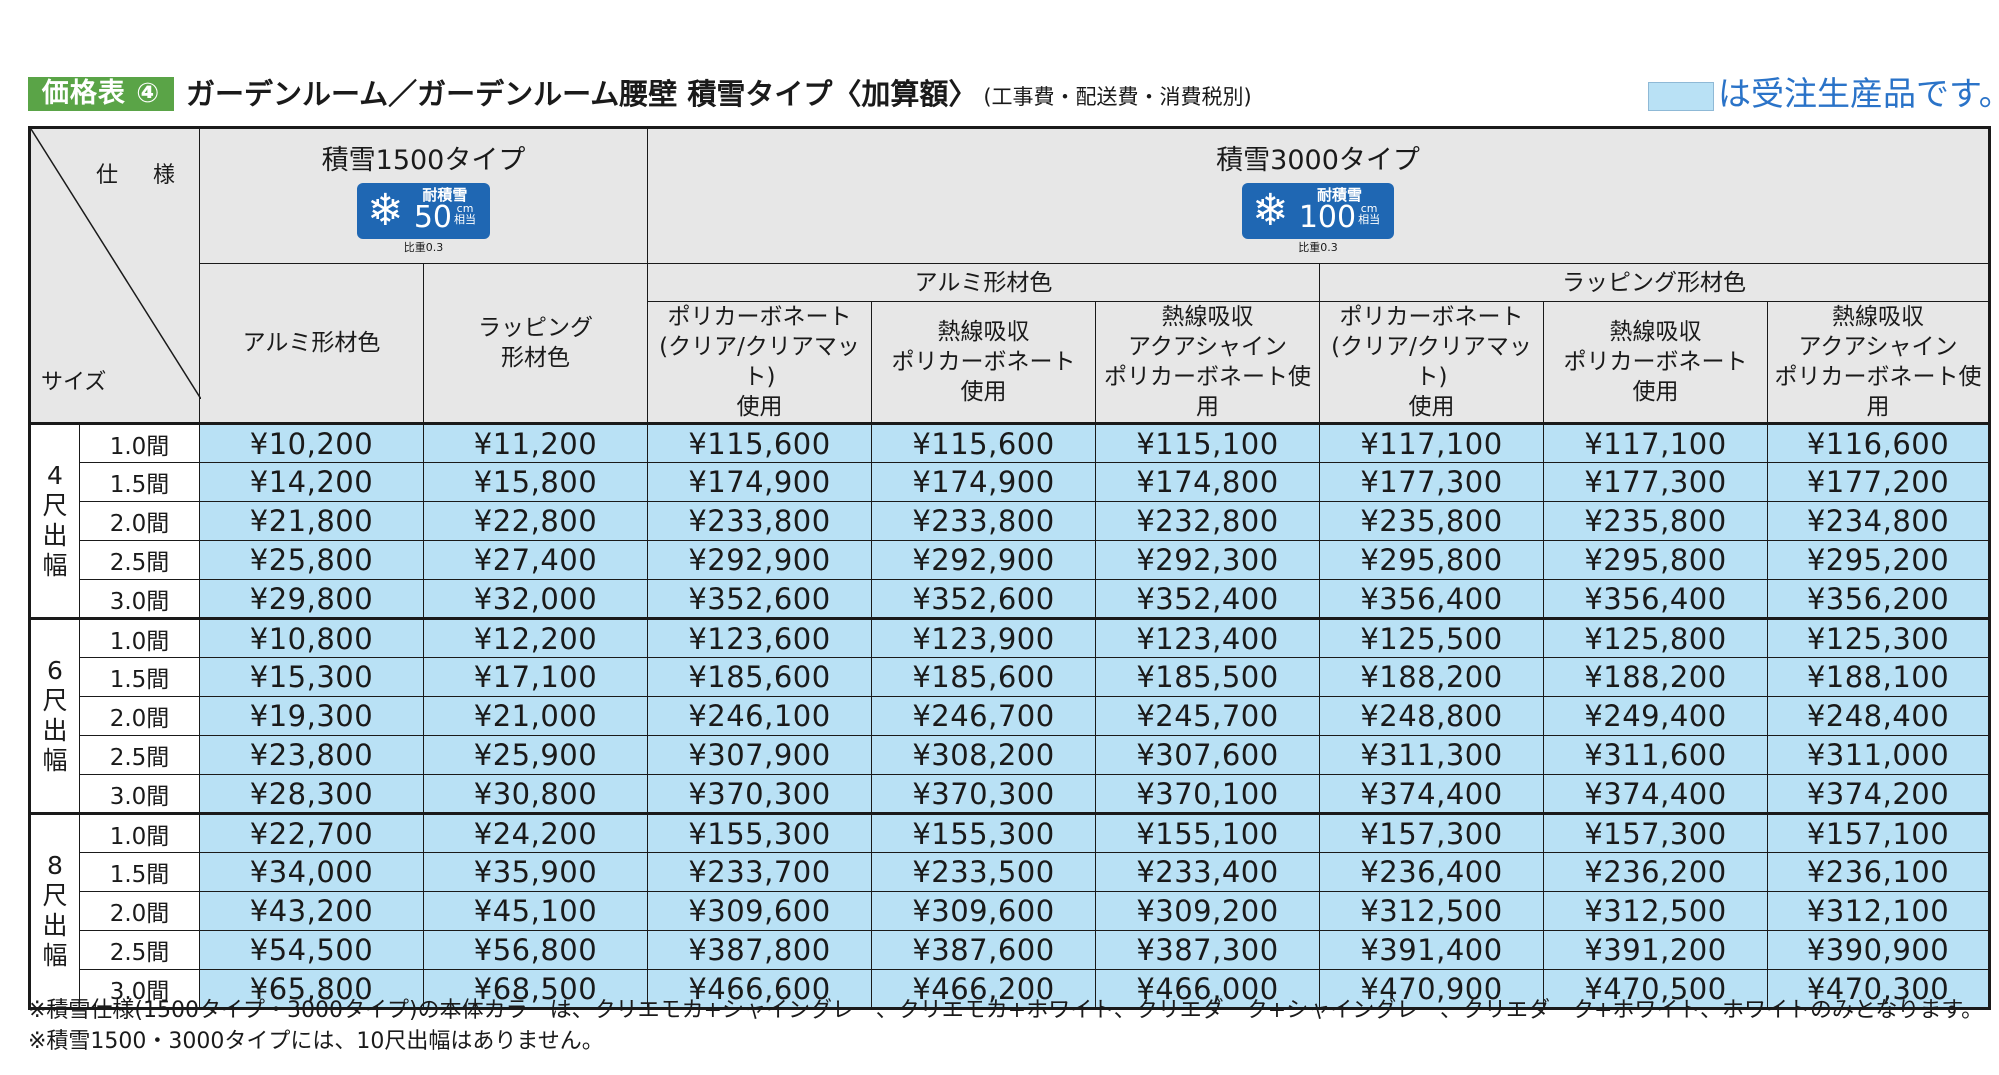 The height and width of the screenshot is (1075, 1999). I want to click on price-cell: ¥233,400, so click(1207, 872).